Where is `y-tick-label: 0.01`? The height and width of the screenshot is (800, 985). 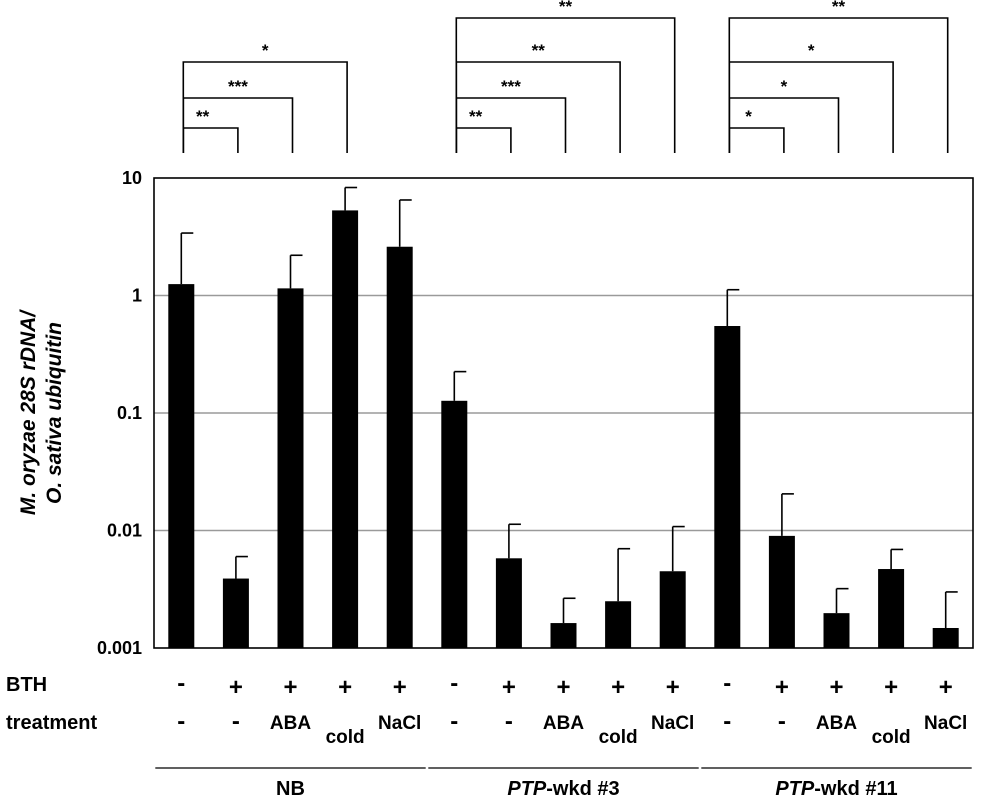
y-tick-label: 0.01 is located at coordinates (124, 531).